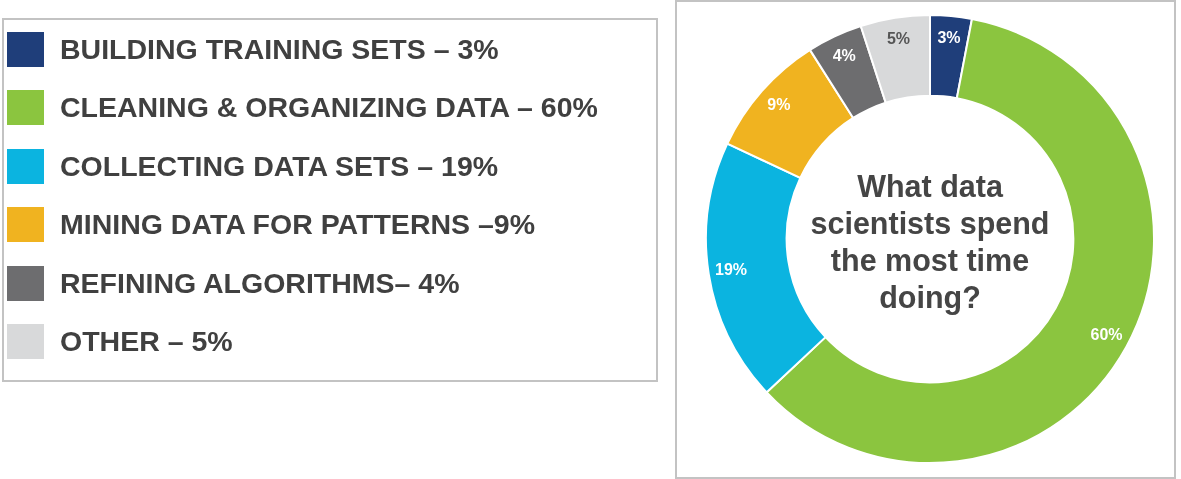 The image size is (1181, 479). Describe the element at coordinates (844, 56) in the screenshot. I see `data-label: 4%` at that location.